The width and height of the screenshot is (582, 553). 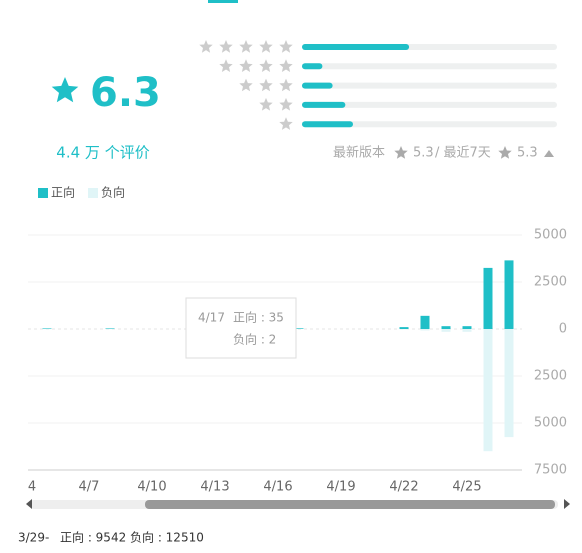 I want to click on legend-label: 正向, so click(x=63, y=192).